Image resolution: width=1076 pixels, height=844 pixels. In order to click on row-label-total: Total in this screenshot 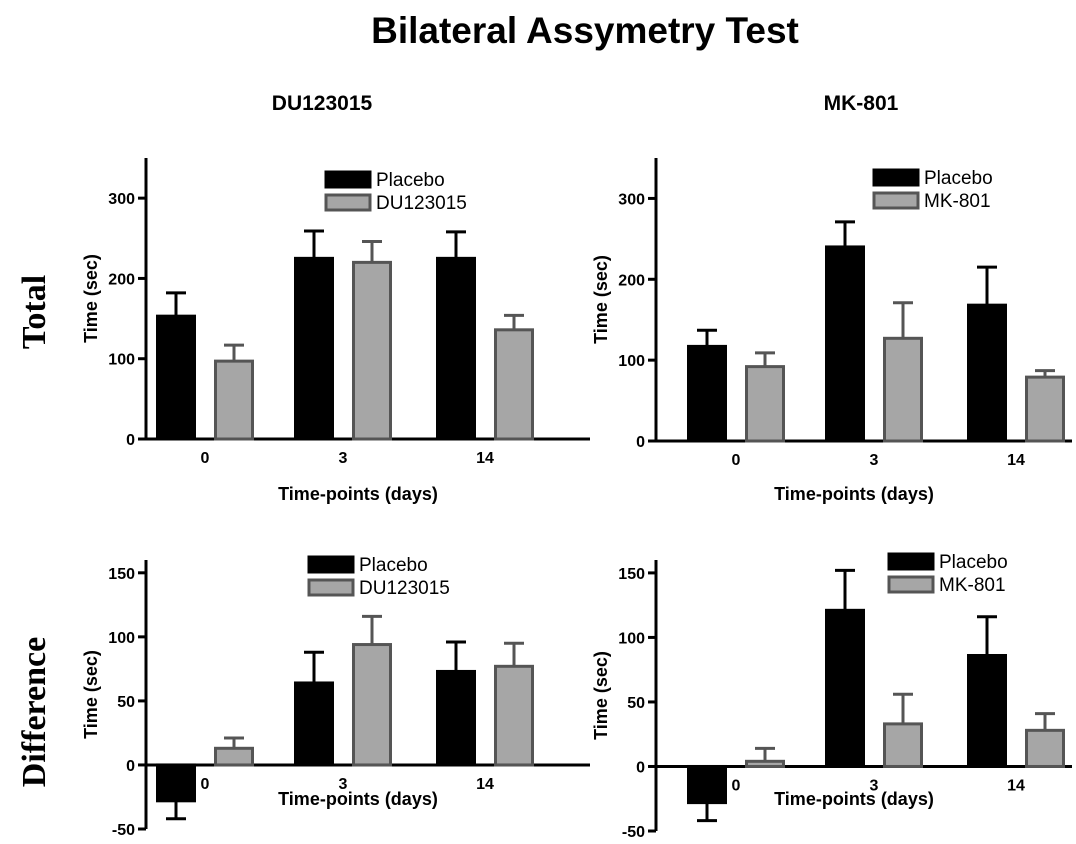, I will do `click(34, 312)`.